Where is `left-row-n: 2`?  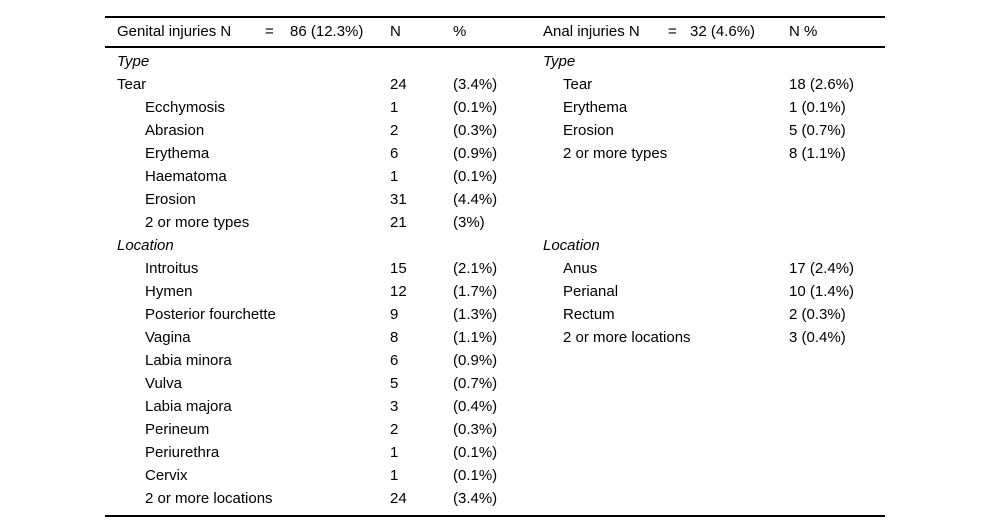 left-row-n: 2 is located at coordinates (394, 429).